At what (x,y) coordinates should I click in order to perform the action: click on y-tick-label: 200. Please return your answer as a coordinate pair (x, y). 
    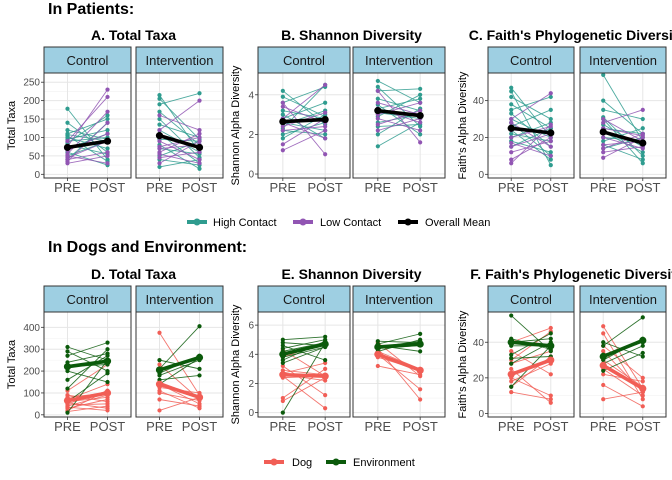
    Looking at the image, I should click on (31, 101).